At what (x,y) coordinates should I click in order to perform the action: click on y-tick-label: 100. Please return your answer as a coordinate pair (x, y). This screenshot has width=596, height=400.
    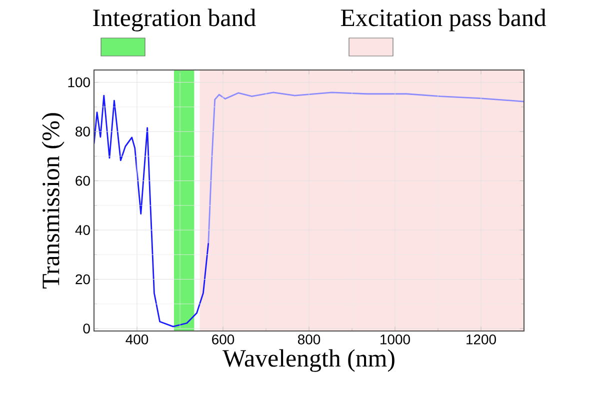
    Looking at the image, I should click on (79, 82).